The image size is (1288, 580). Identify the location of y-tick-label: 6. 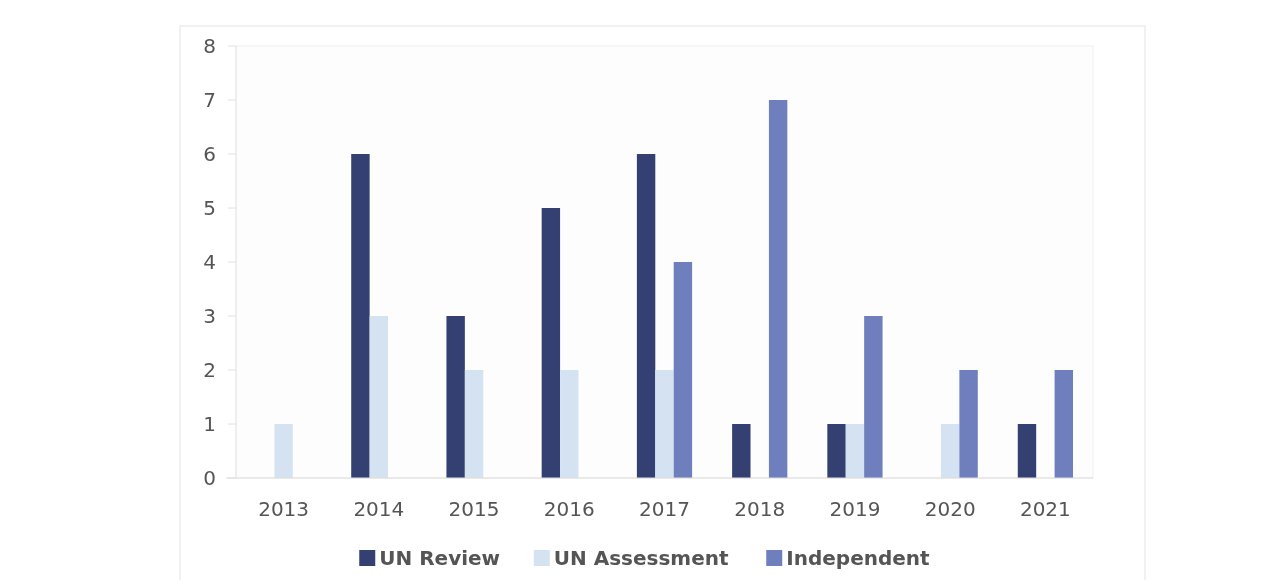
(209, 154).